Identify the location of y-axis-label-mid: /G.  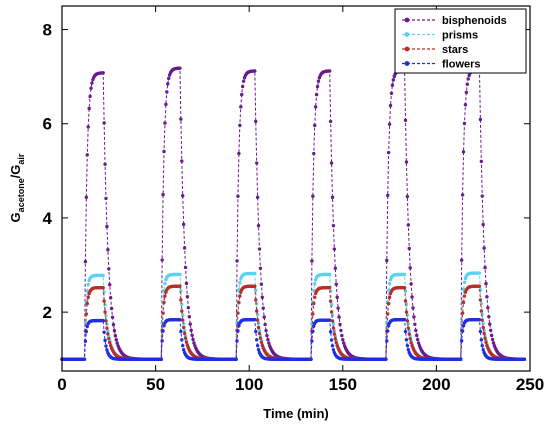
(15, 172).